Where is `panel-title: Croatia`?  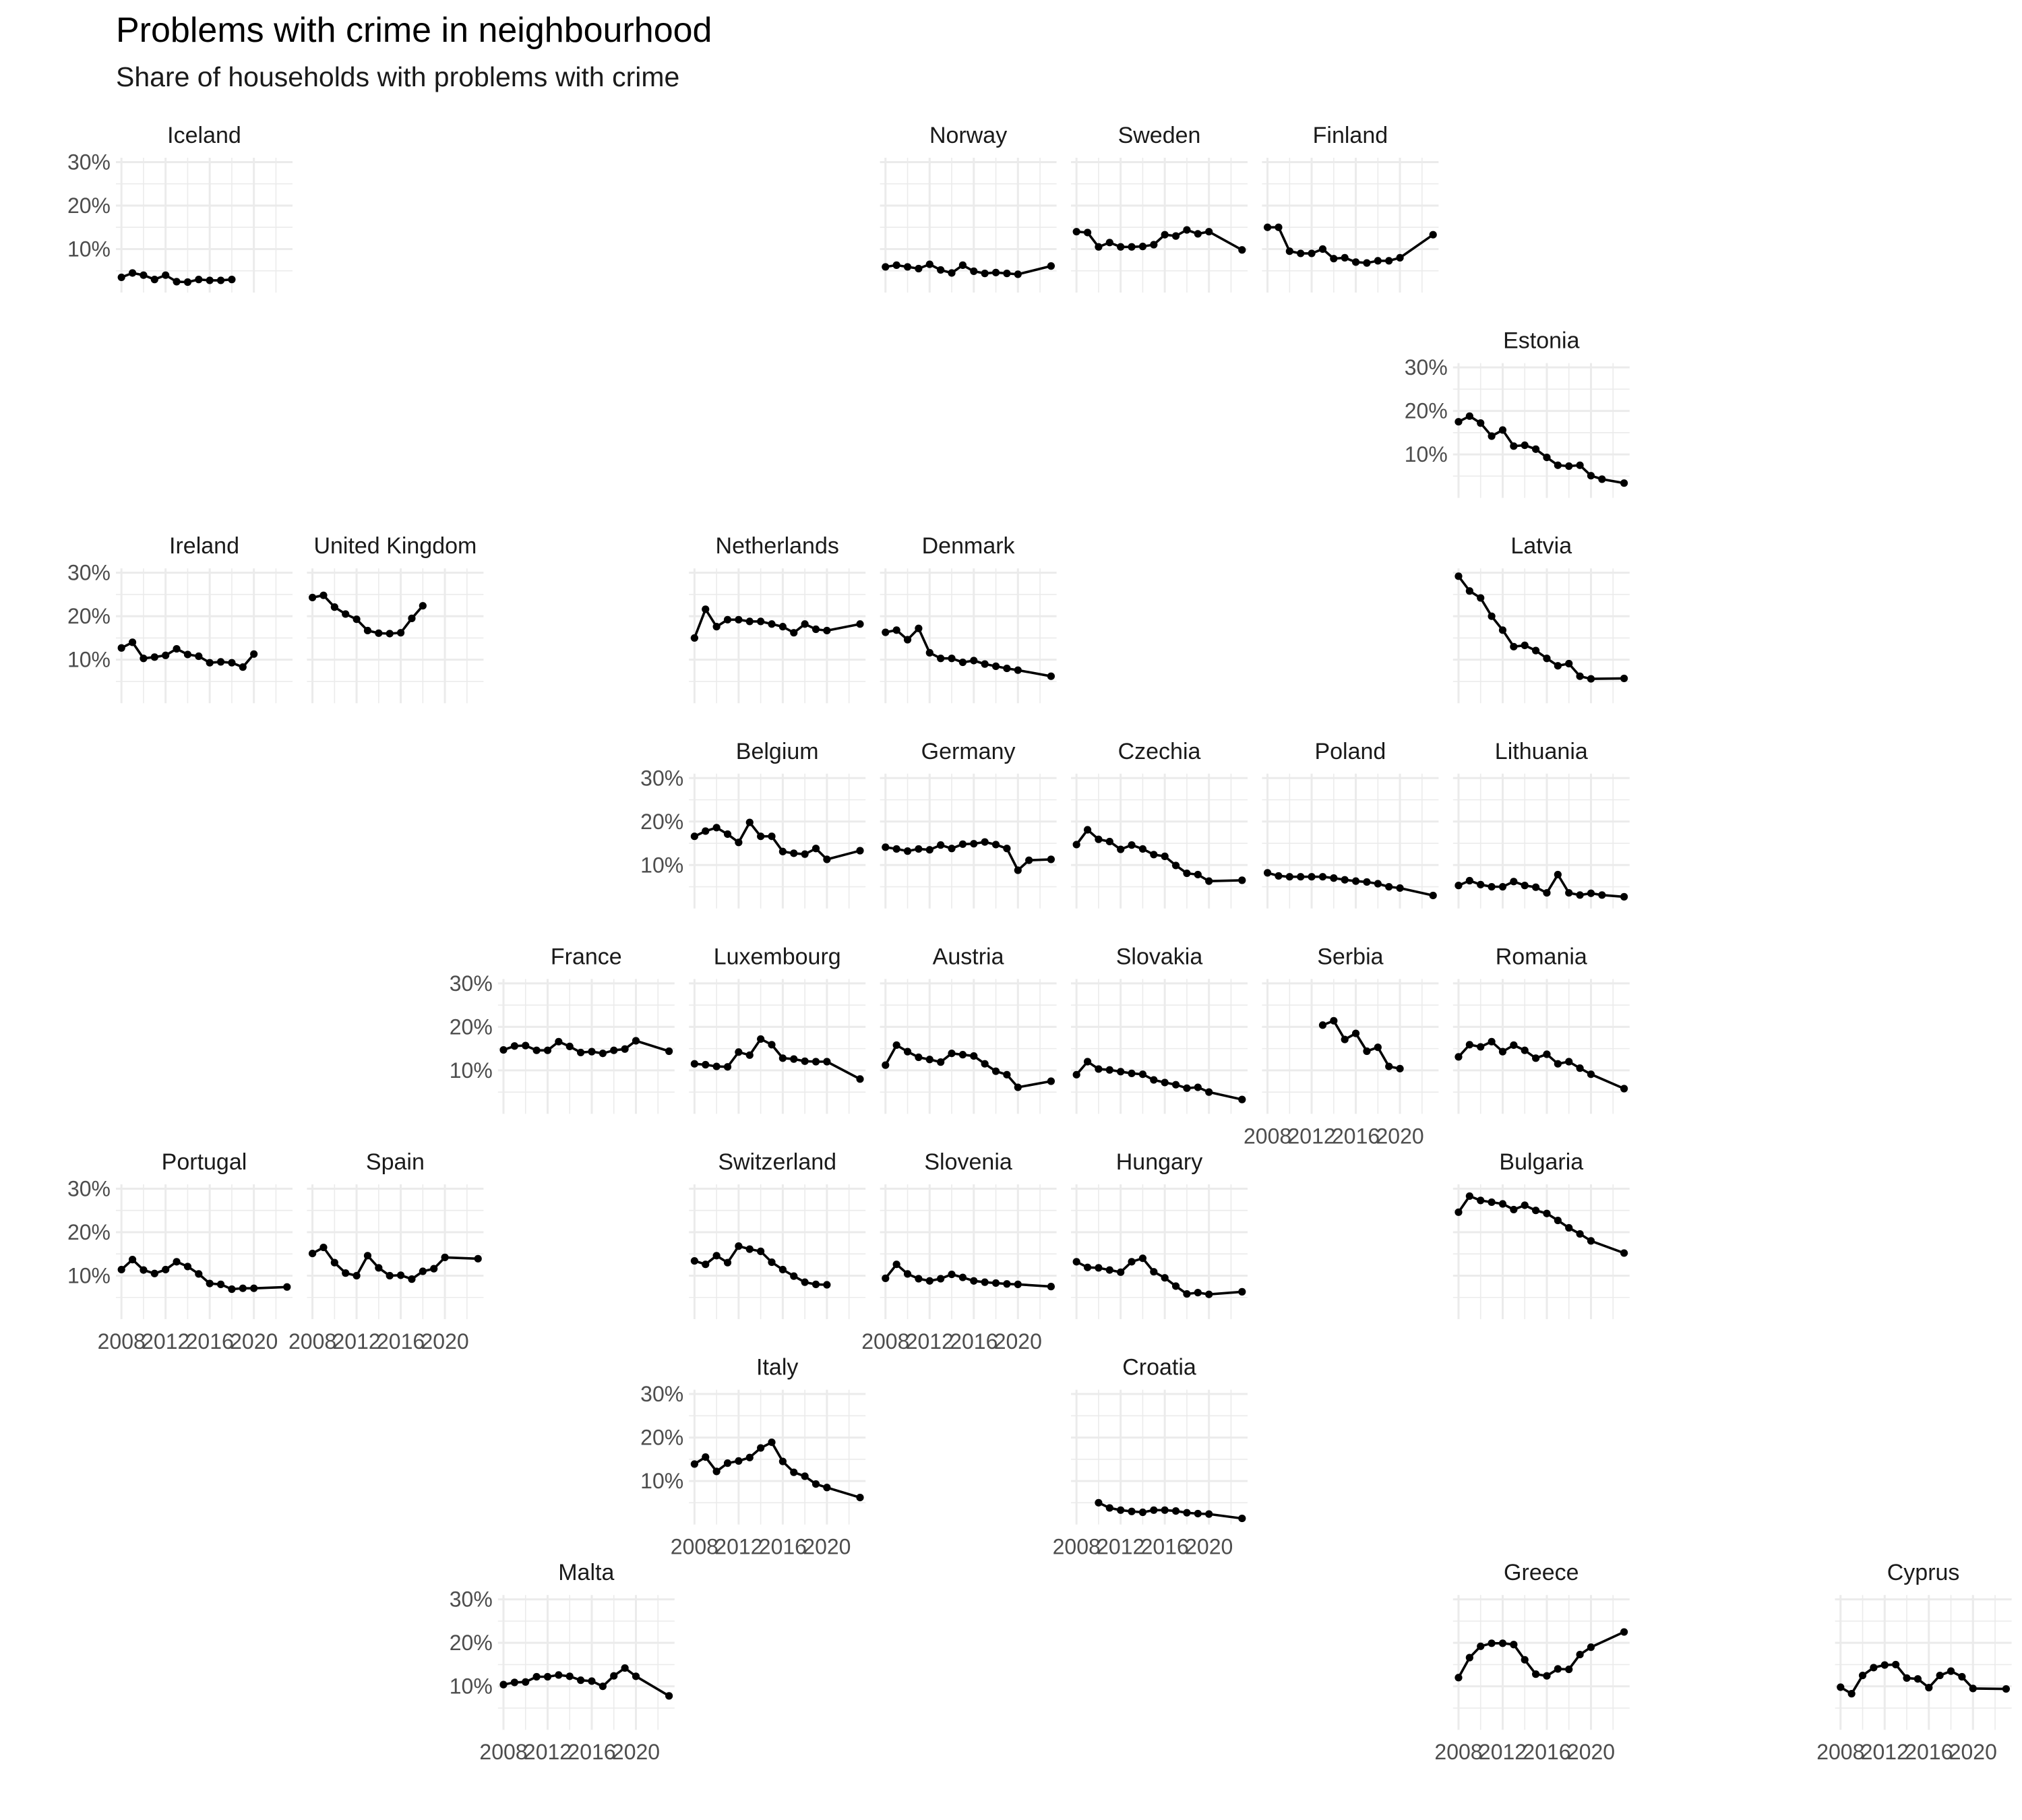
panel-title: Croatia is located at coordinates (1159, 1368).